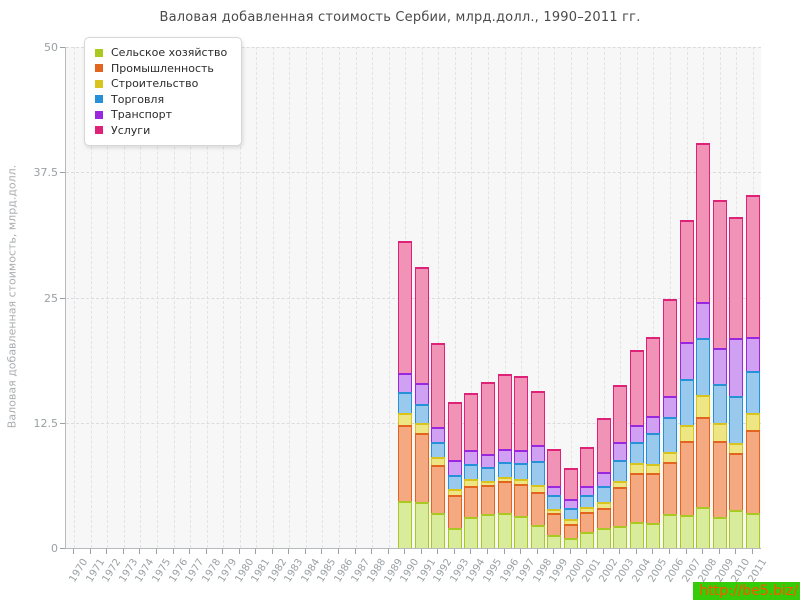  I want to click on legend-item: Промышленность, so click(161, 69).